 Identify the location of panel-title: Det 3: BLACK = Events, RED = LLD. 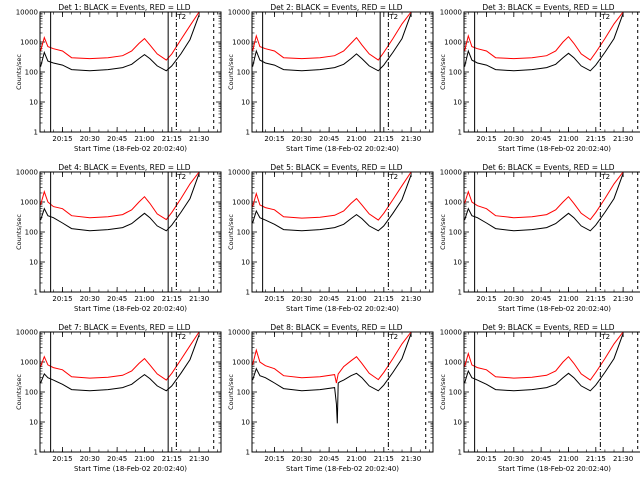
(548, 7).